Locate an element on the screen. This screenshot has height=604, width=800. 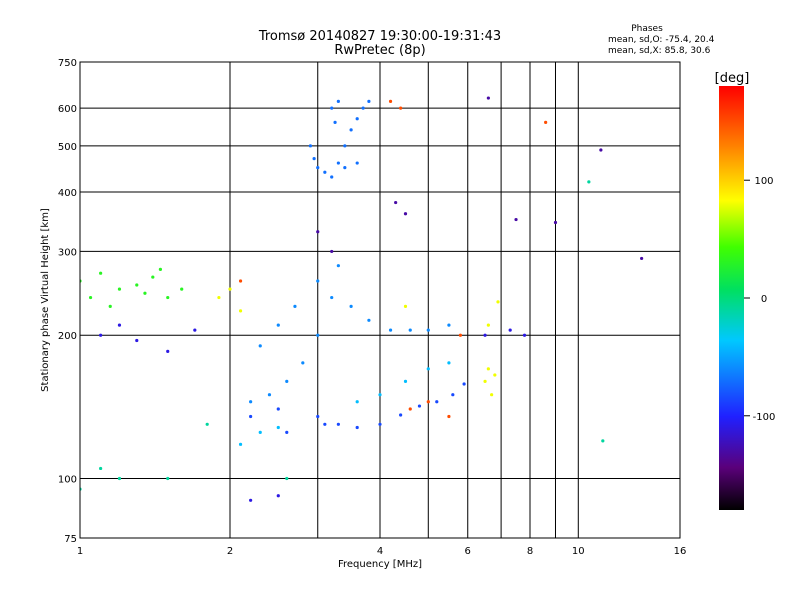
y-tick-label: 500 is located at coordinates (67, 147).